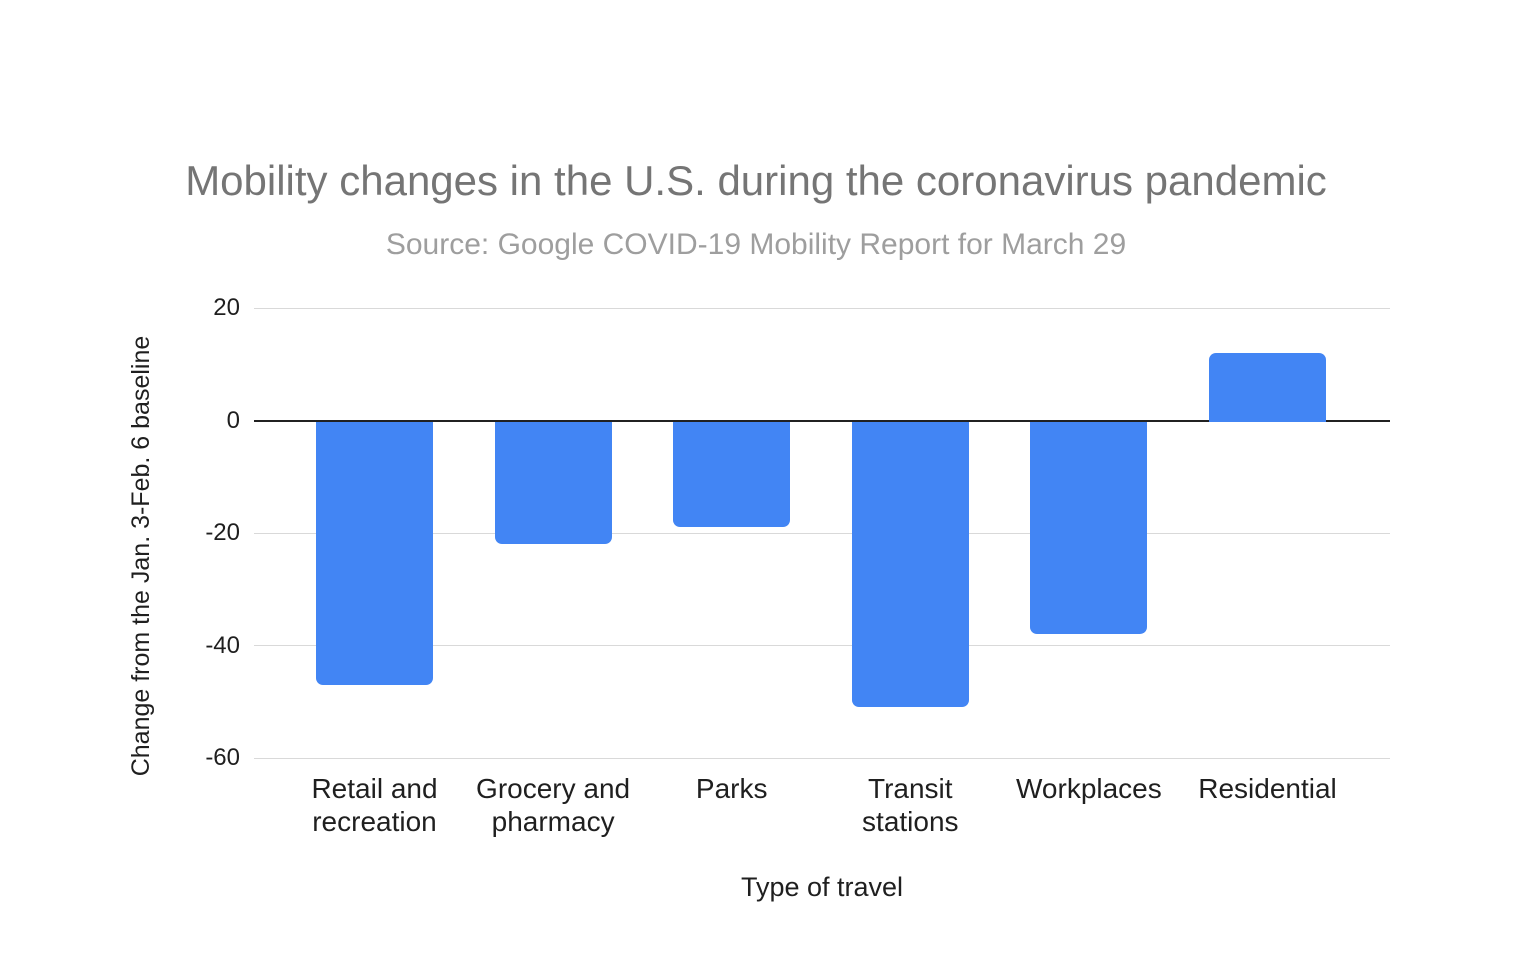  Describe the element at coordinates (822, 420) in the screenshot. I see `zero-axis-line` at that location.